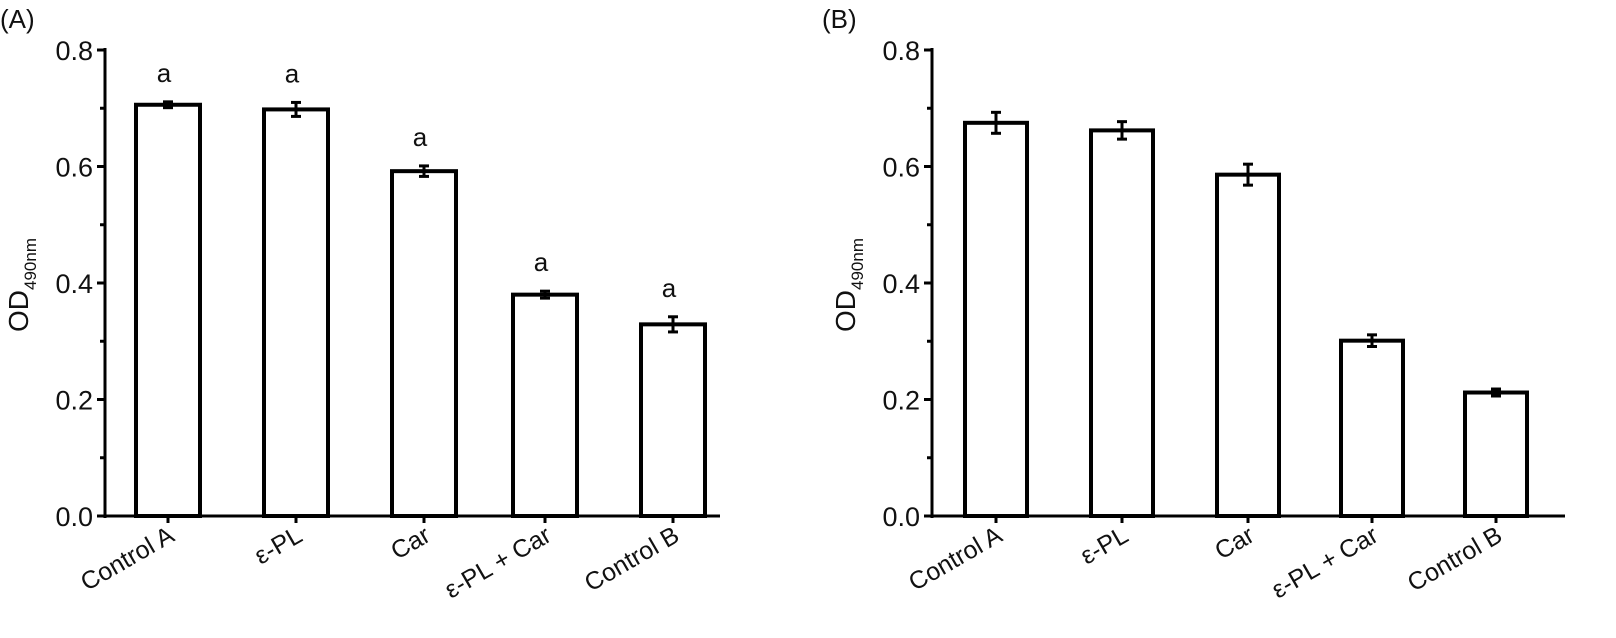 This screenshot has width=1616, height=638. What do you see at coordinates (839, 19) in the screenshot?
I see `panel-label: (B)` at bounding box center [839, 19].